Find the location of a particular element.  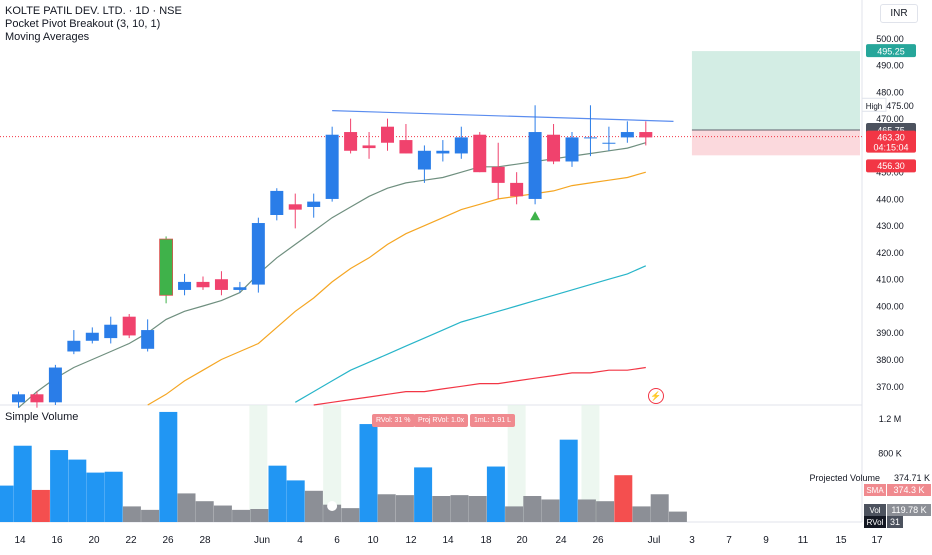

lightning-icon: ⚡ is located at coordinates (656, 396).